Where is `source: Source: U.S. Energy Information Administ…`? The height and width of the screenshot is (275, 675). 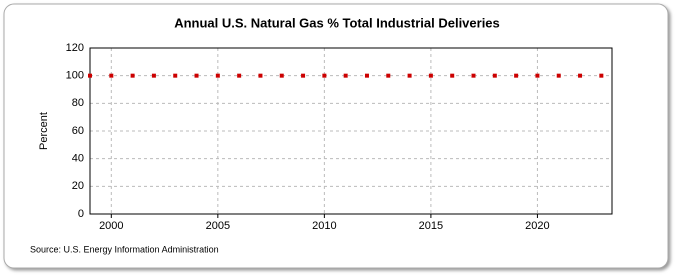
source: Source: U.S. Energy Information Administ… is located at coordinates (124, 249).